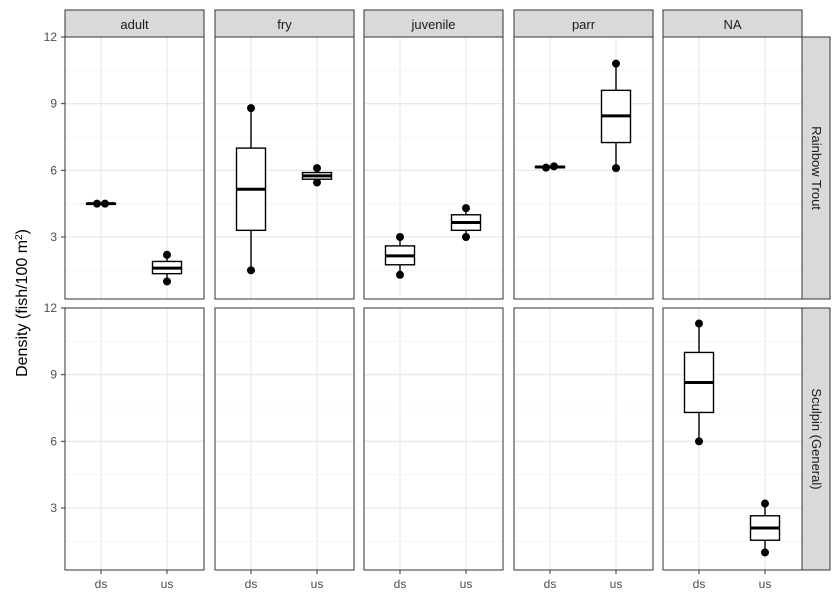 The image size is (840, 600). I want to click on facet-strip-adult, so click(134, 23).